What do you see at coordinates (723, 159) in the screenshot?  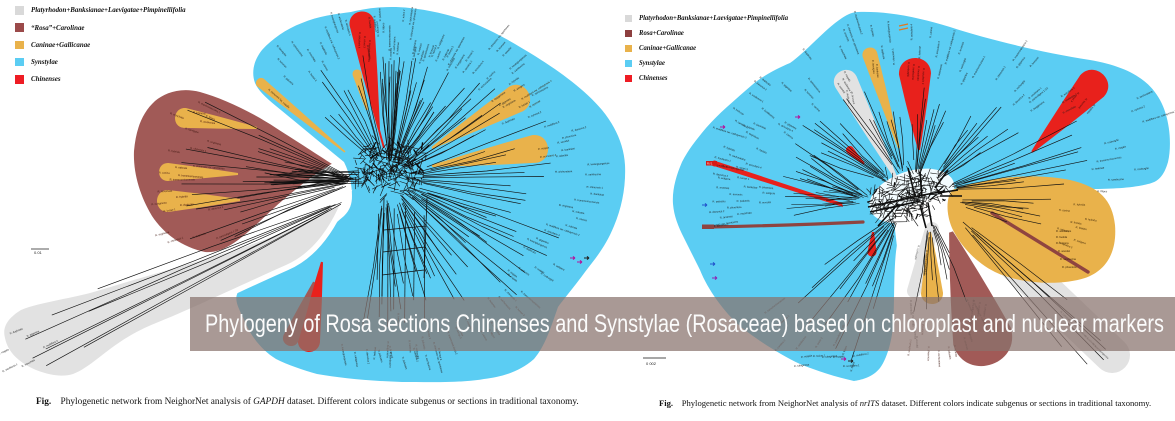 I see `svg-text: R. soulieana 1` at bounding box center [723, 159].